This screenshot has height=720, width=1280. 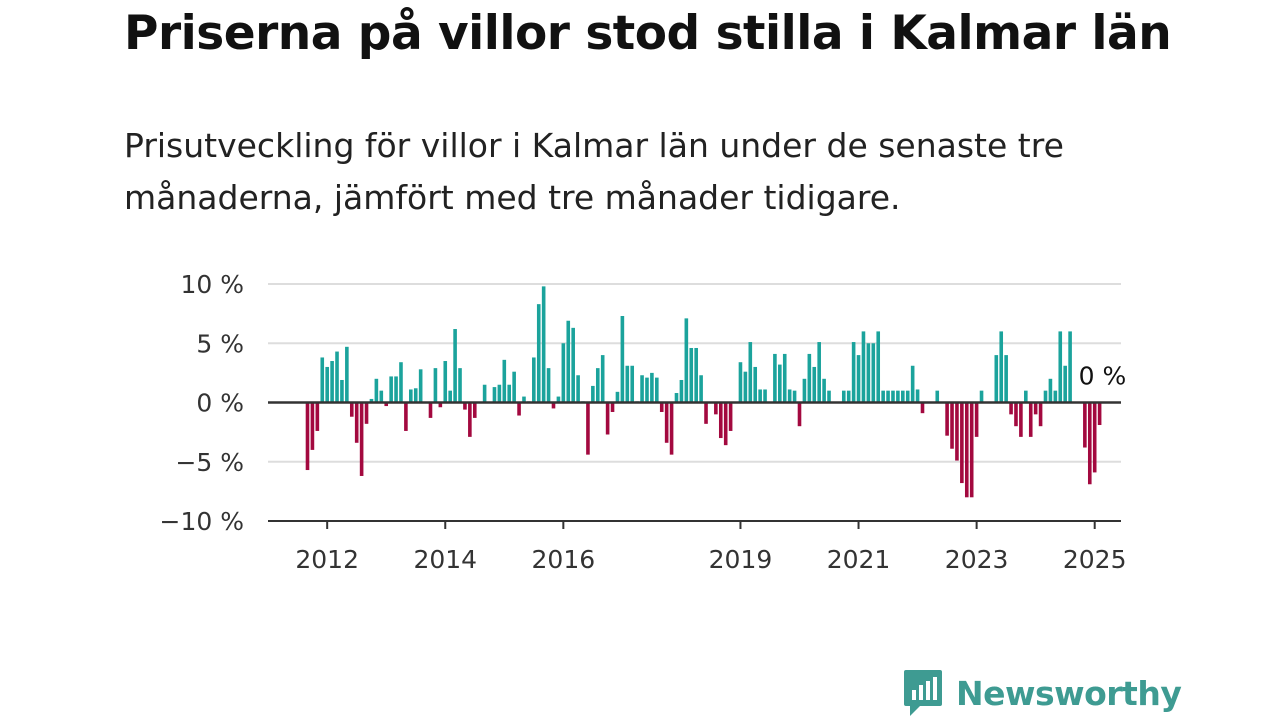 What do you see at coordinates (564, 559) in the screenshot?
I see `x-tick-label: 2016` at bounding box center [564, 559].